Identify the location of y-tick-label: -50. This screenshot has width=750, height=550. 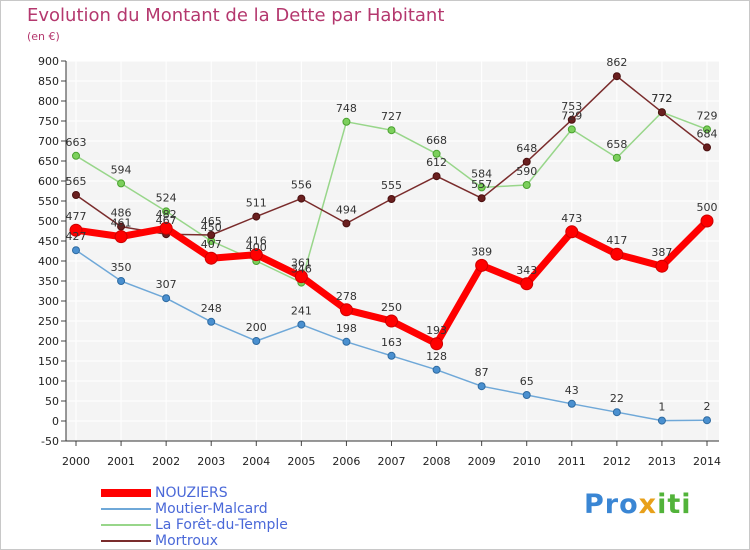
(50, 441).